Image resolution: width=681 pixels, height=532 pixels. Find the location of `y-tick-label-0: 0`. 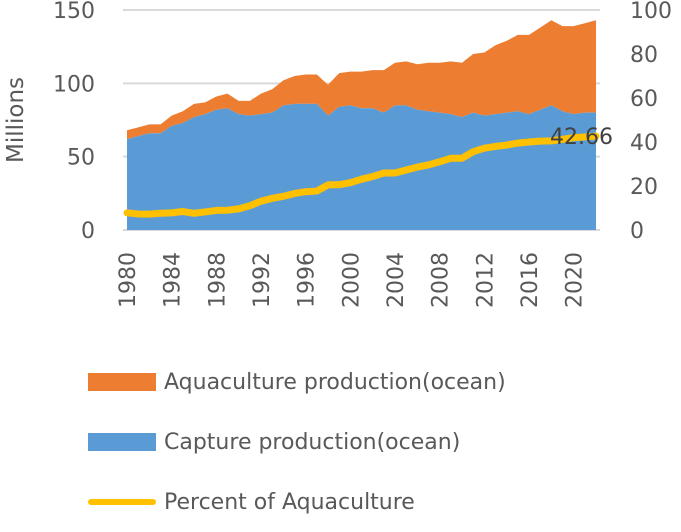

y-tick-label-0: 0 is located at coordinates (88, 231).